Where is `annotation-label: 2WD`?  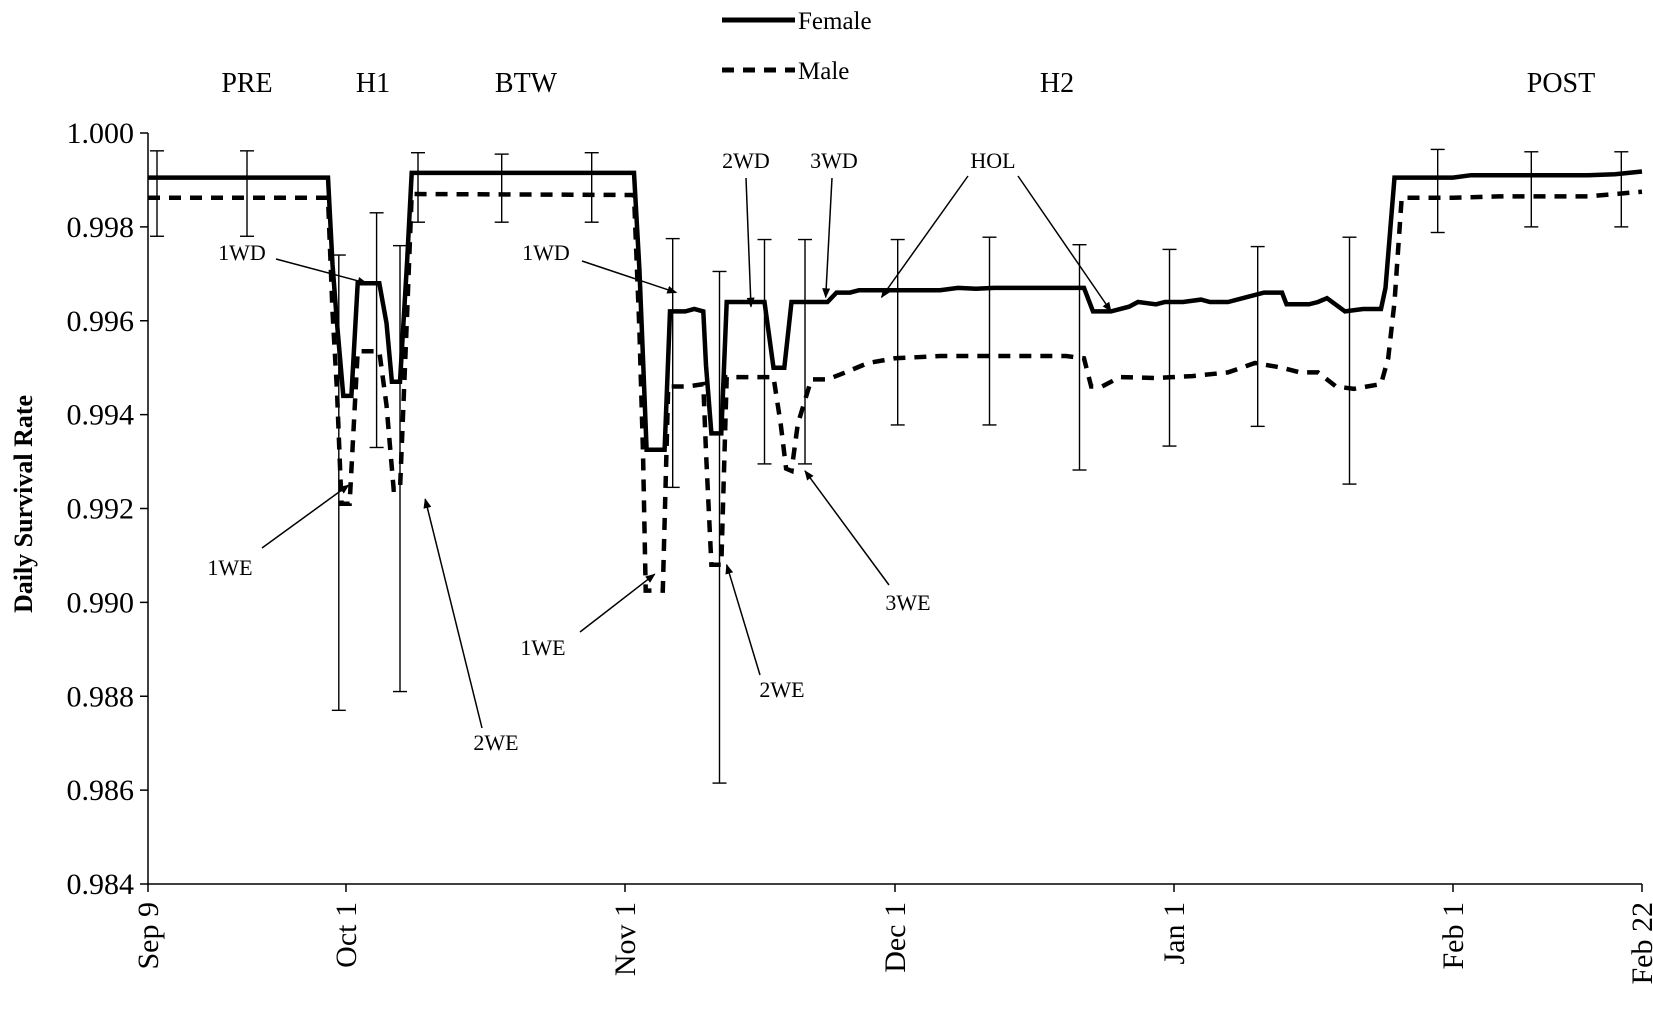 annotation-label: 2WD is located at coordinates (746, 160).